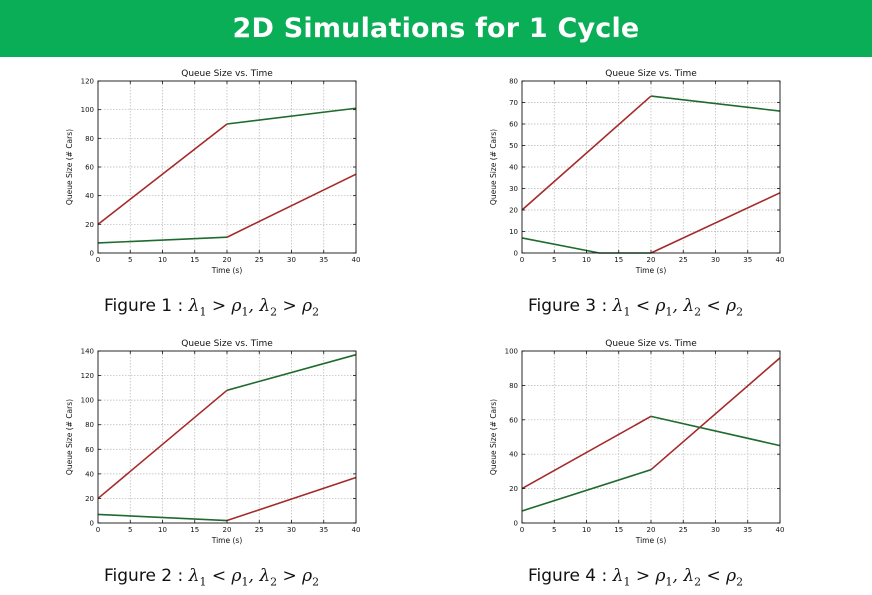  What do you see at coordinates (645, 307) in the screenshot?
I see `caption-condition-1: λ1 < ρ1,` at bounding box center [645, 307].